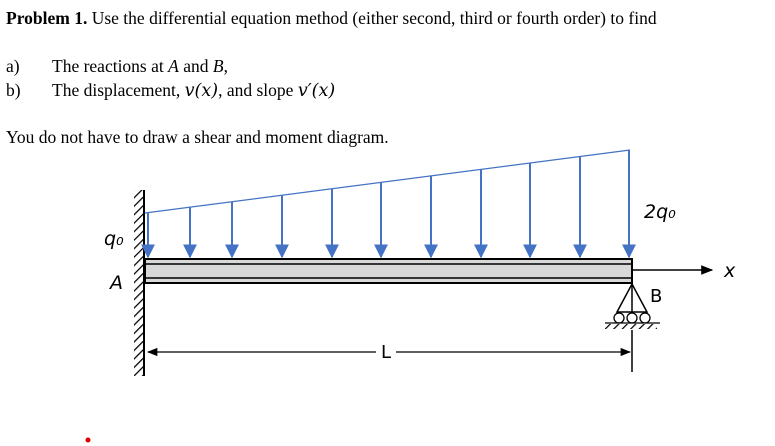 Image resolution: width=775 pixels, height=446 pixels. Describe the element at coordinates (110, 66) in the screenshot. I see `text: The reactions at` at that location.